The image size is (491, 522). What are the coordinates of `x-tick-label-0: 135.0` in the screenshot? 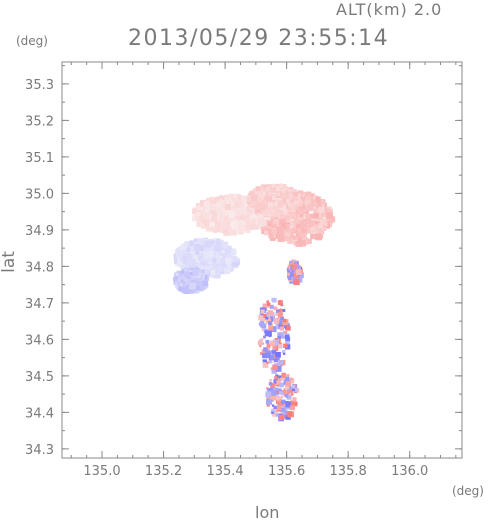 It's located at (101, 471).